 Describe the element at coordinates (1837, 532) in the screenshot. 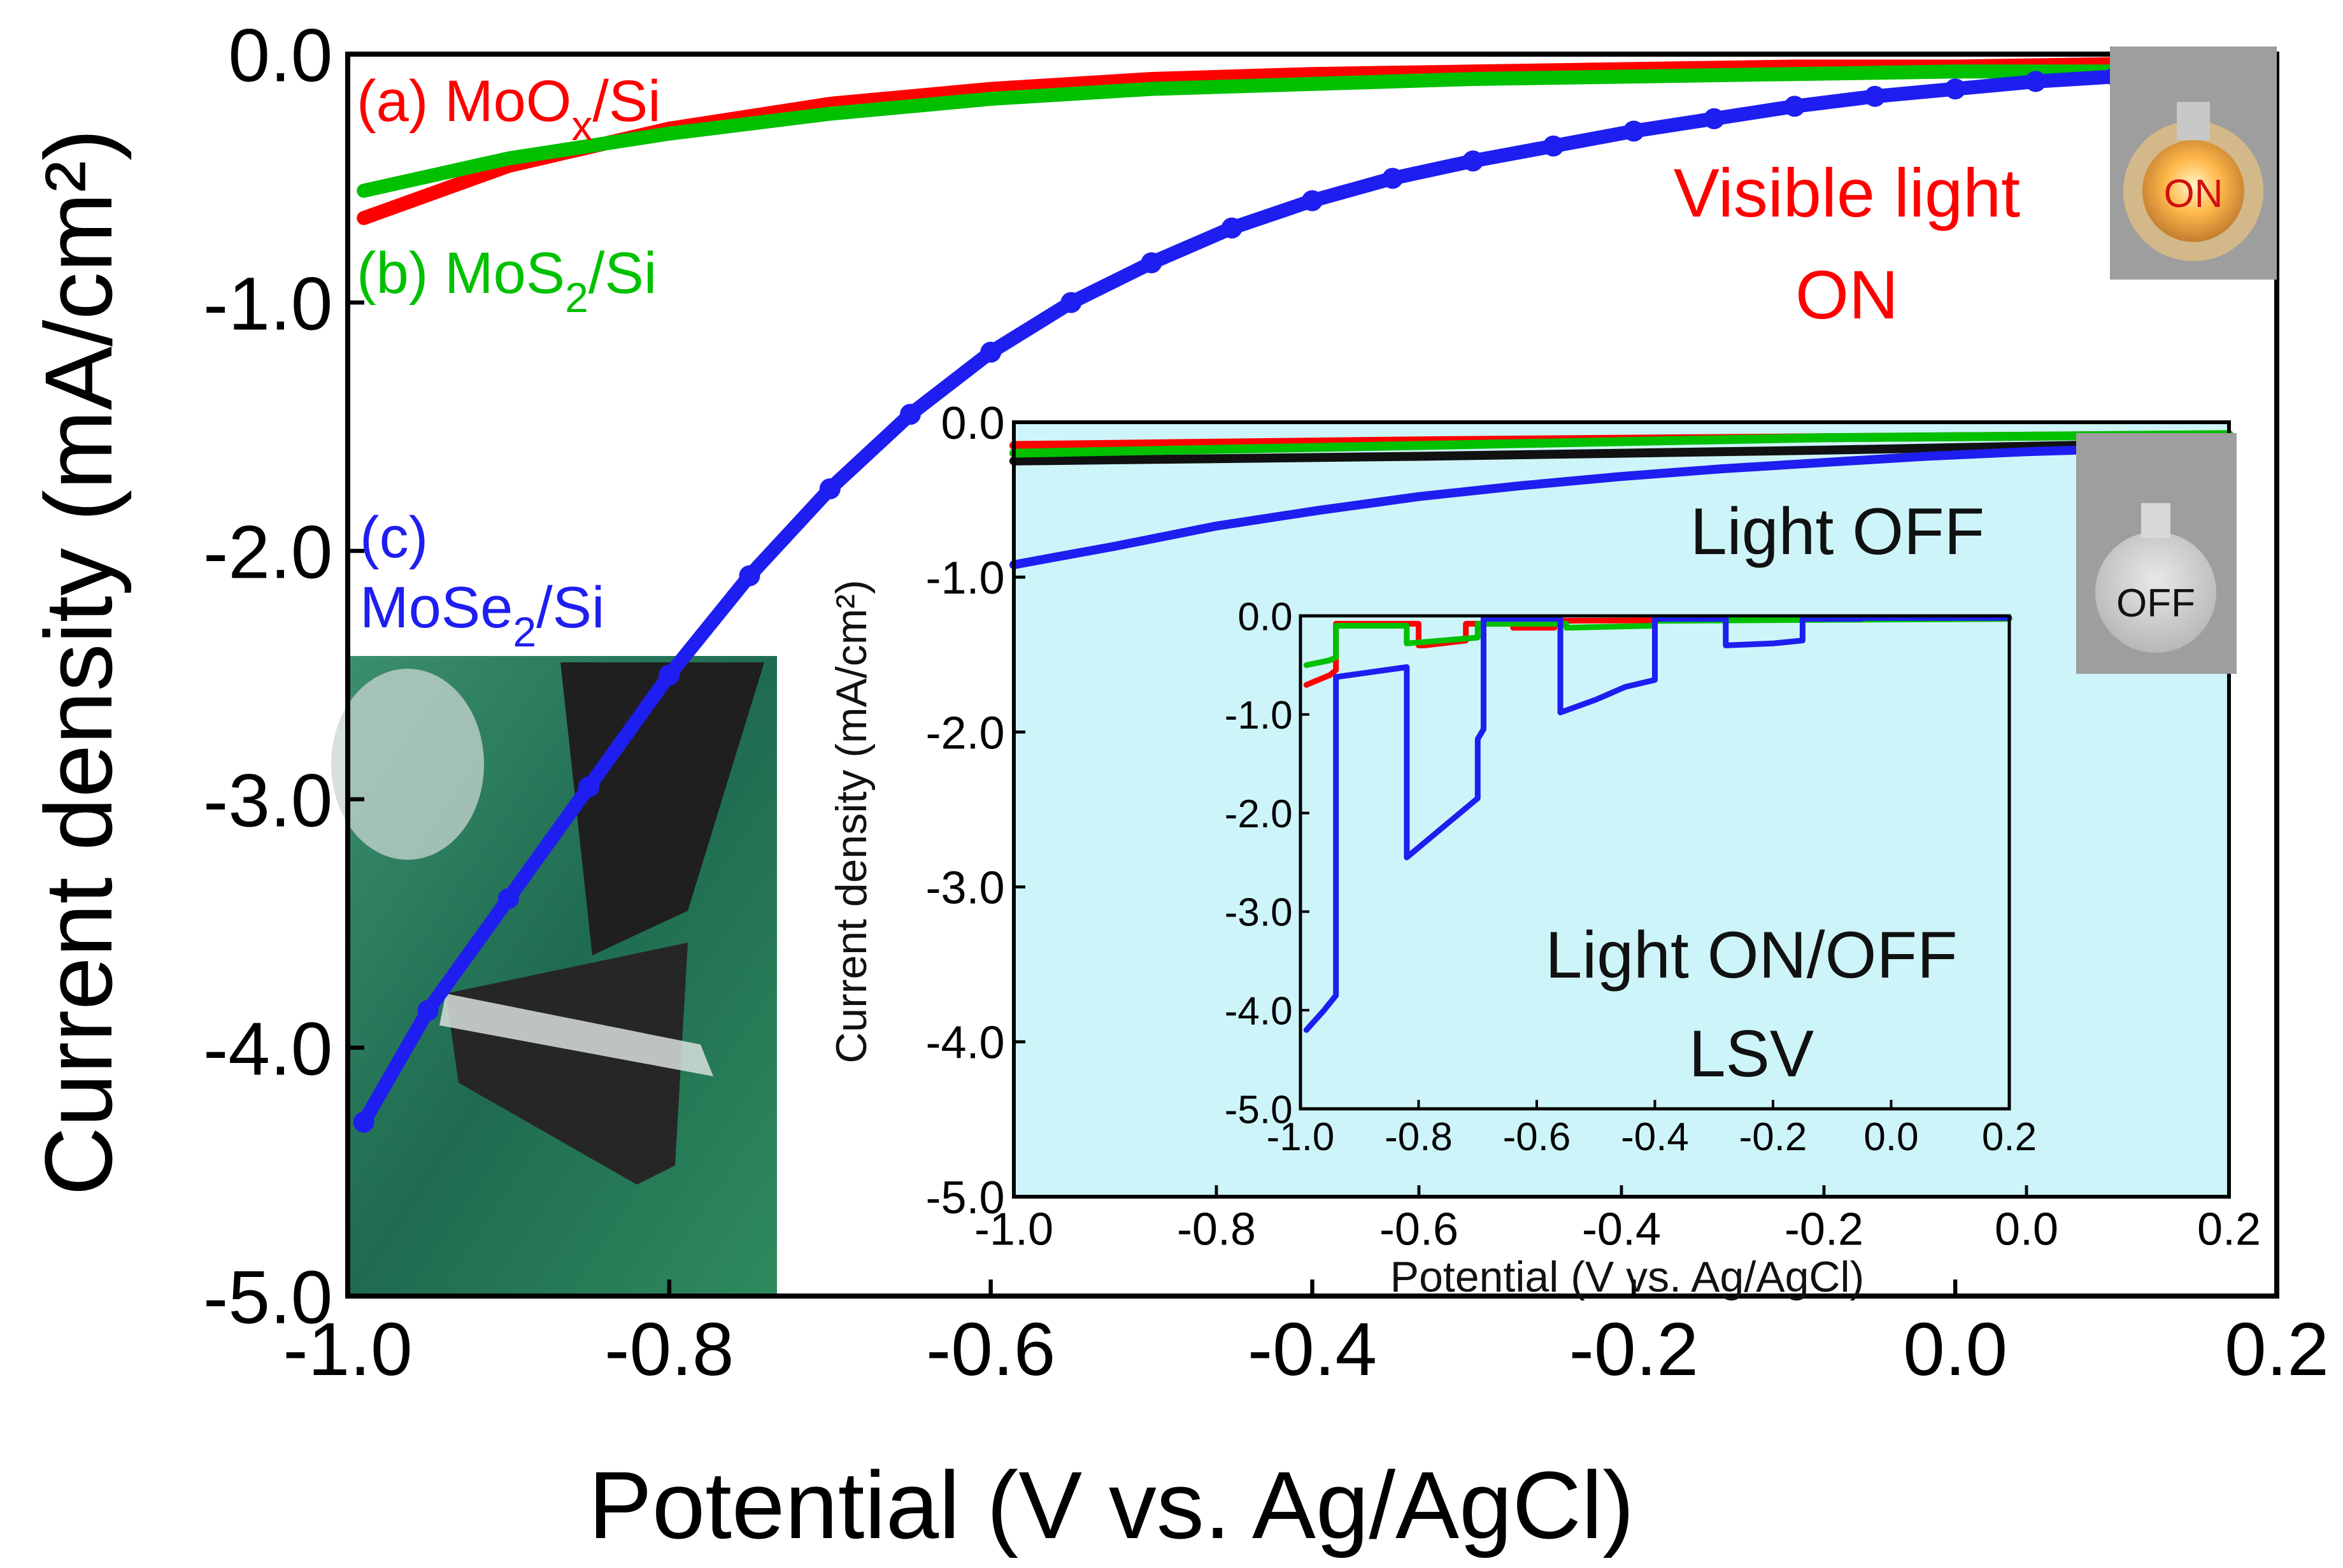

I see `light-off-label: Light OFF` at that location.